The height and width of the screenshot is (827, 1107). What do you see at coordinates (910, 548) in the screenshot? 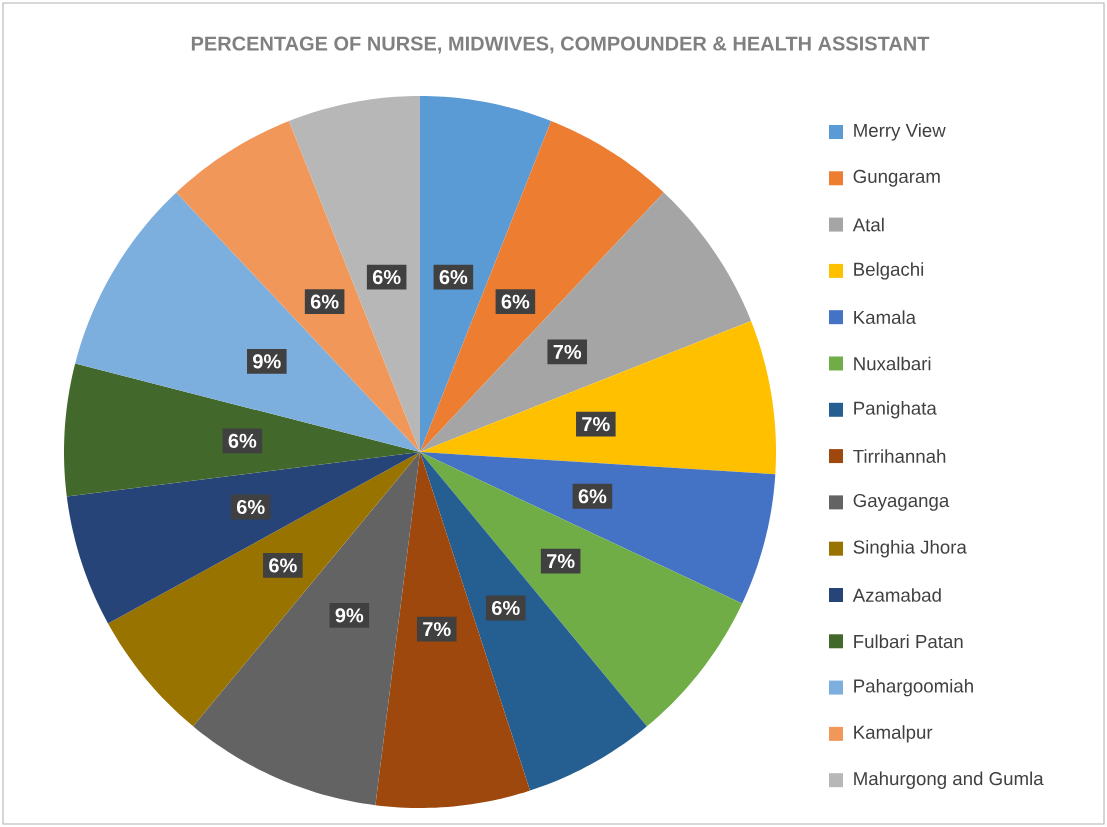
I see `legend-label: Singhia Jhora` at bounding box center [910, 548].